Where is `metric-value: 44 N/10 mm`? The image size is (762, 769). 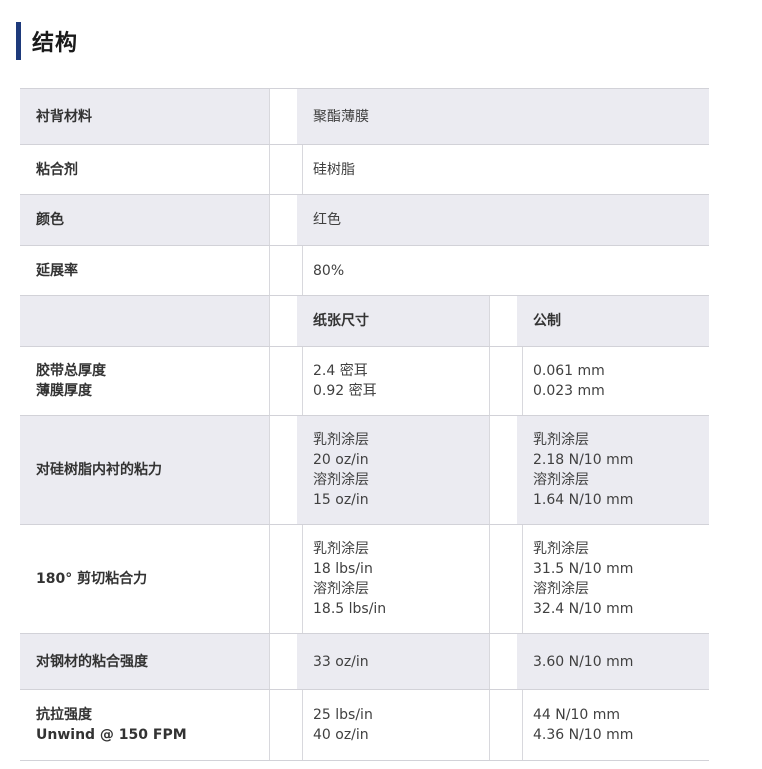 metric-value: 44 N/10 mm is located at coordinates (576, 715).